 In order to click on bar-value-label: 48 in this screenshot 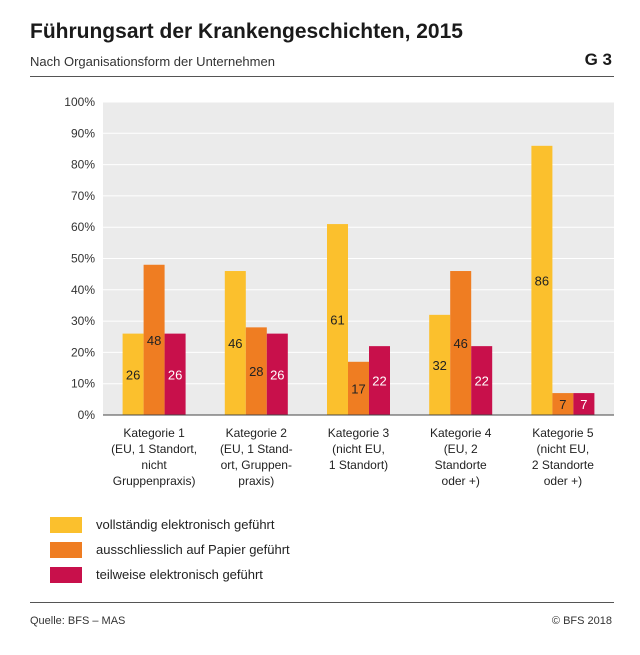, I will do `click(154, 340)`.